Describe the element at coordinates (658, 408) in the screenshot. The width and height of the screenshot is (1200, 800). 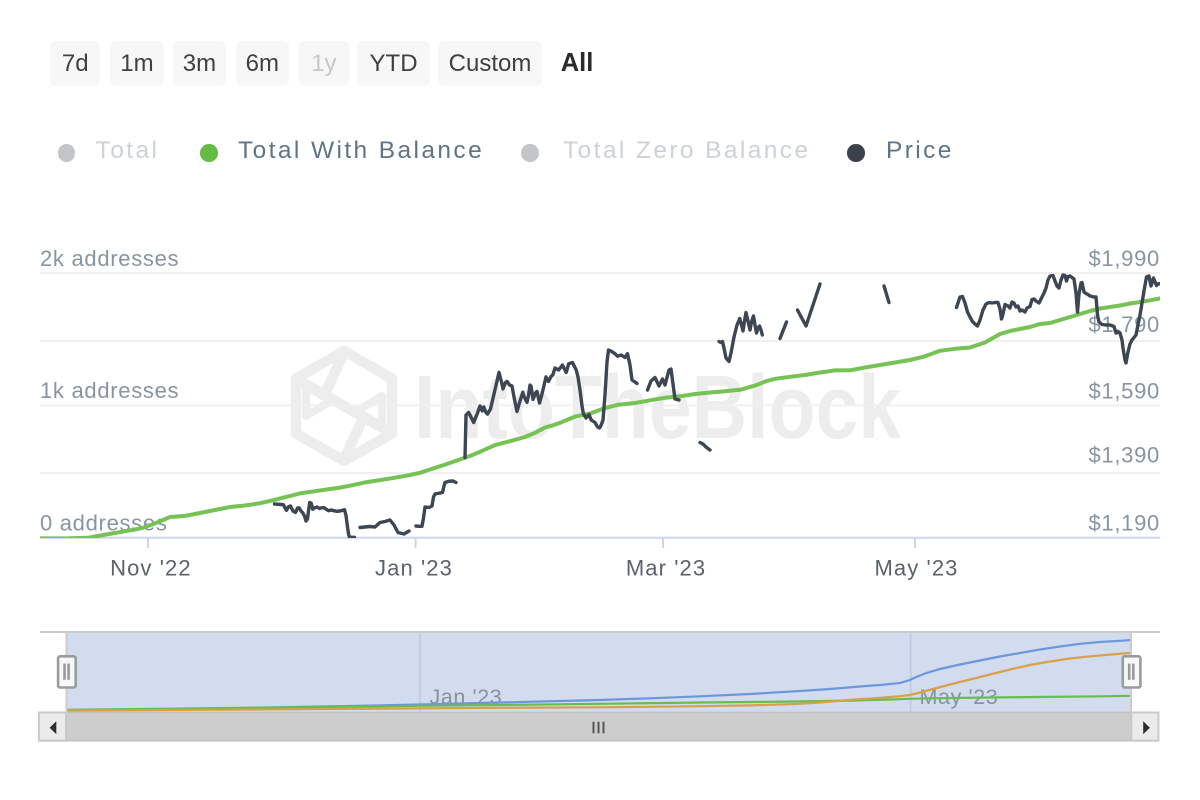
I see `svg-text: IntoTheBlock` at that location.